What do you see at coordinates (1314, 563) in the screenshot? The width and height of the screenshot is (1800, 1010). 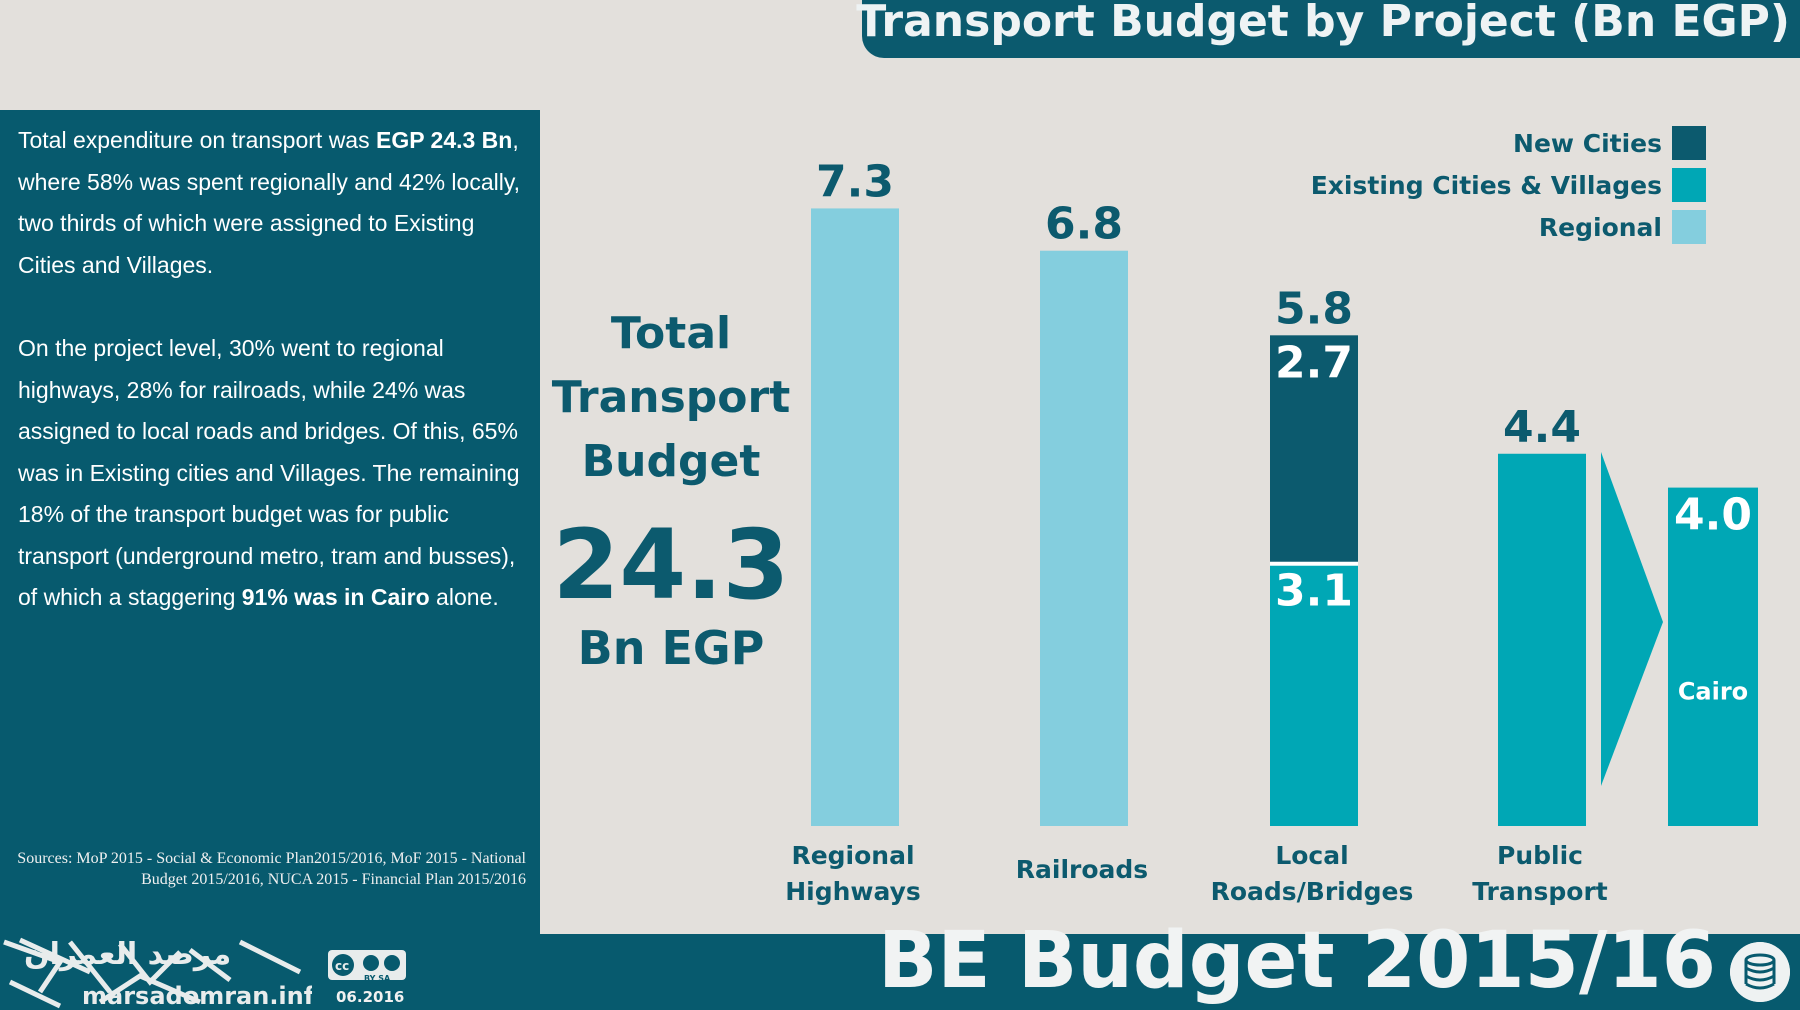 I see `segment-divider` at bounding box center [1314, 563].